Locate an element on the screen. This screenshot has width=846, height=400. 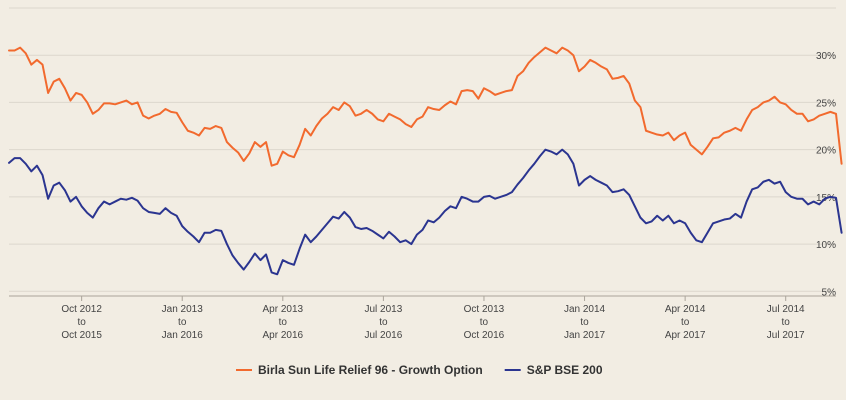
legend-label: Birla Sun Life Relief 96 - Growth Option is located at coordinates (370, 370).